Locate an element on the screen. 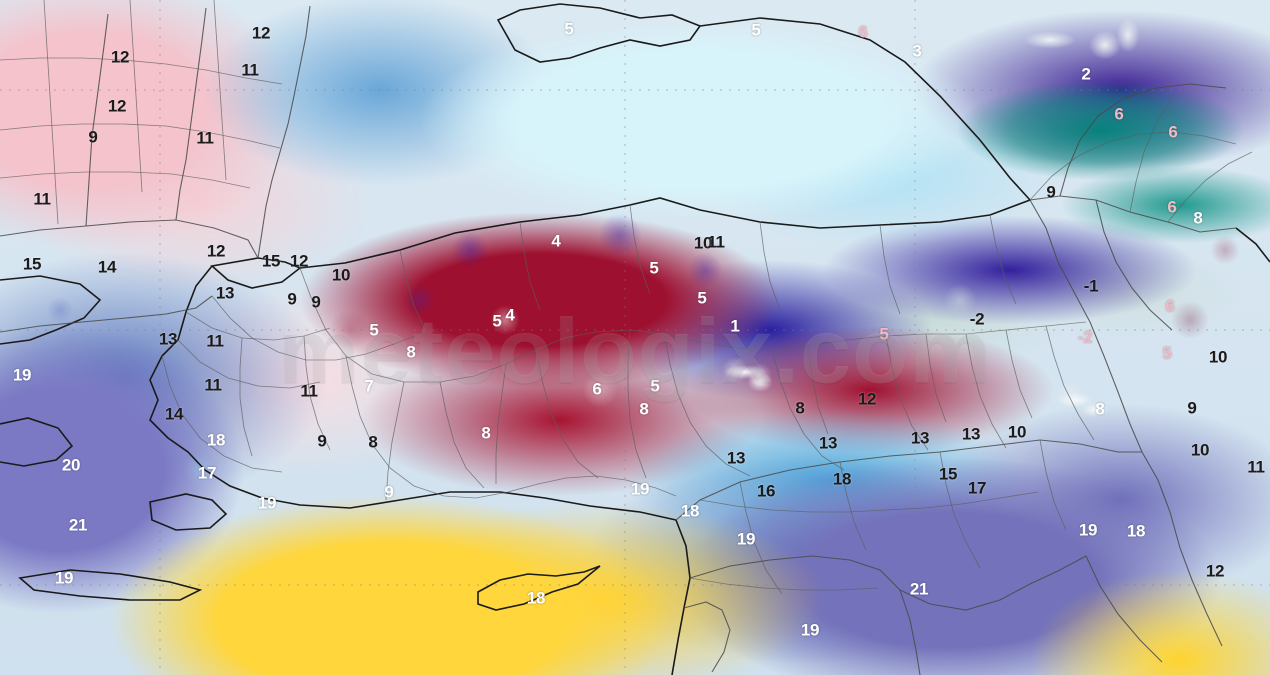  temperature-value-label: 7 is located at coordinates (369, 386).